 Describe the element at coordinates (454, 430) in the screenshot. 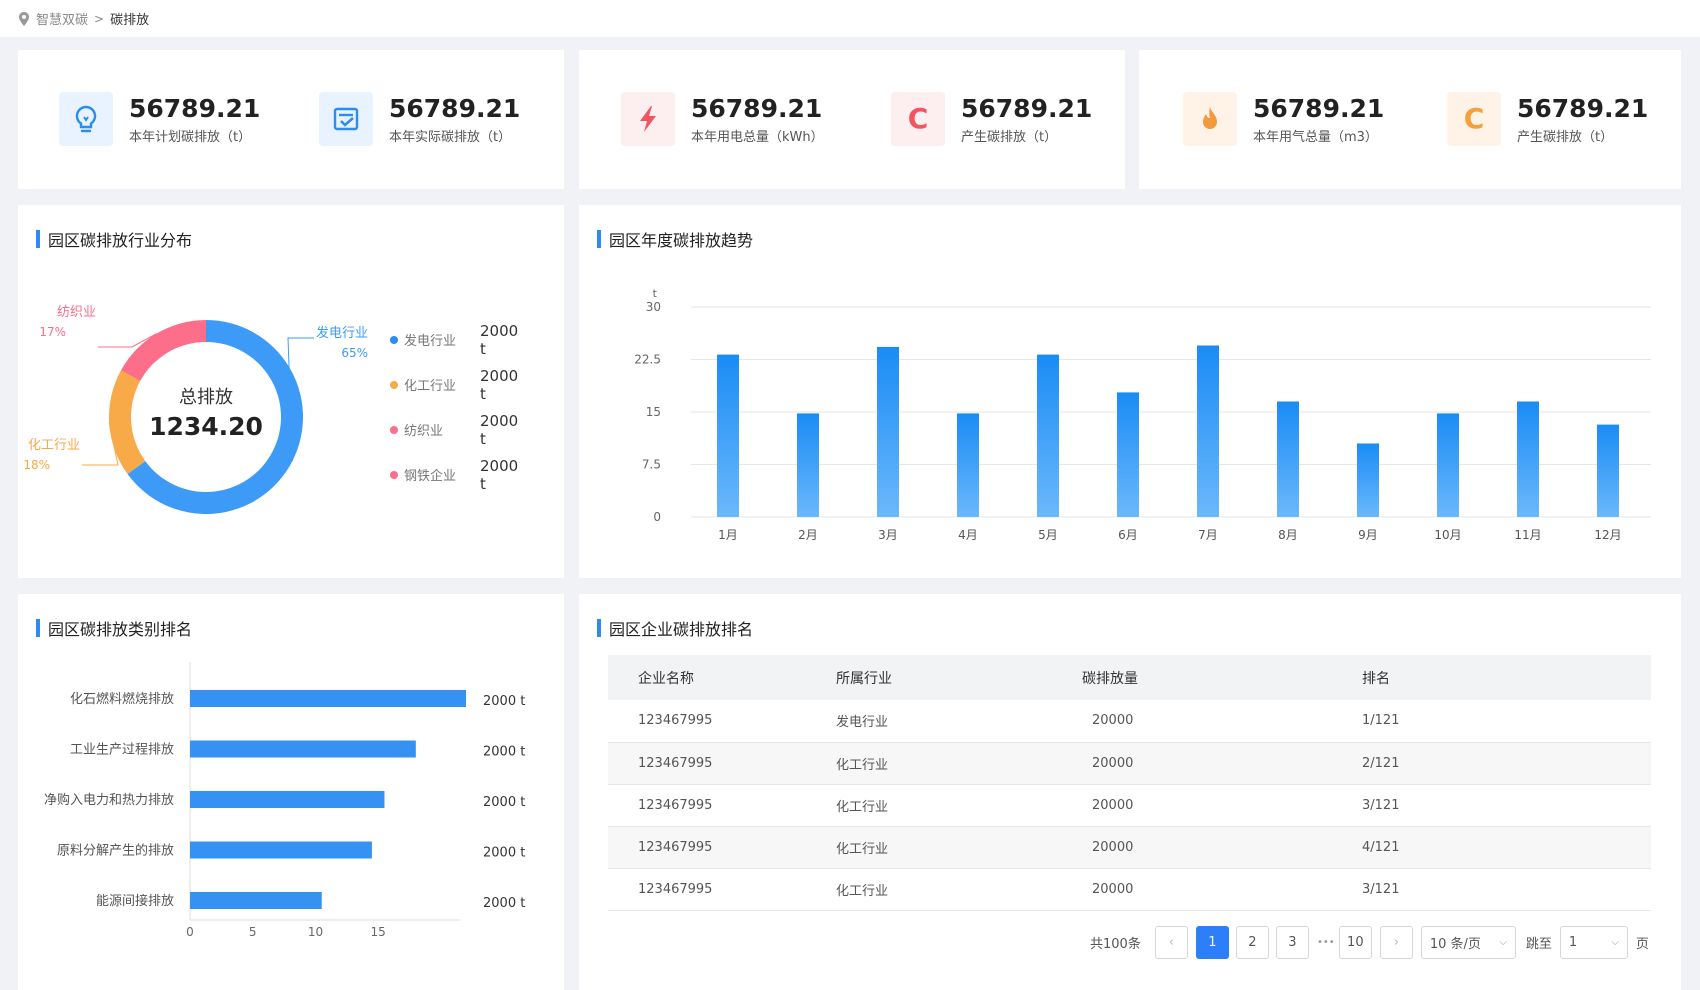

I see `legend-item: 纺织业 2000 t` at that location.